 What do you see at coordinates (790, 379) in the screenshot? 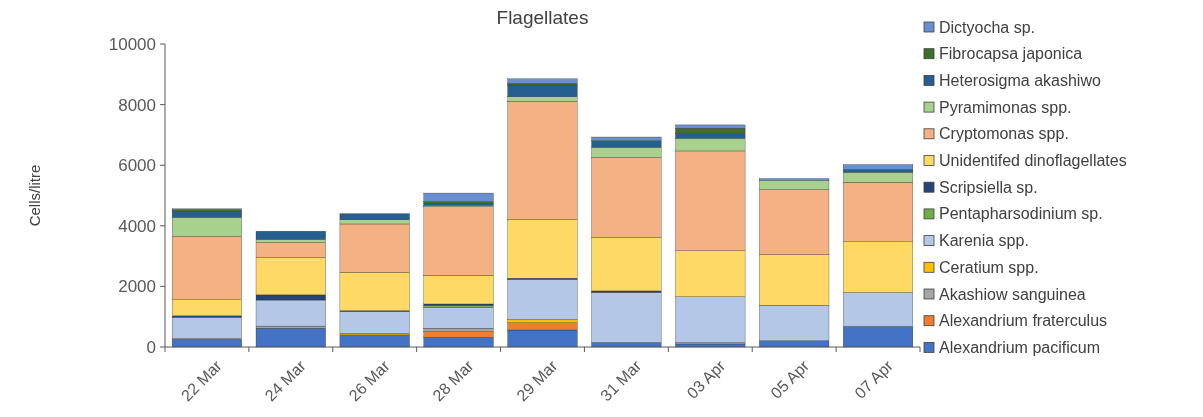
I see `x-tick-label: 05 Apr` at bounding box center [790, 379].